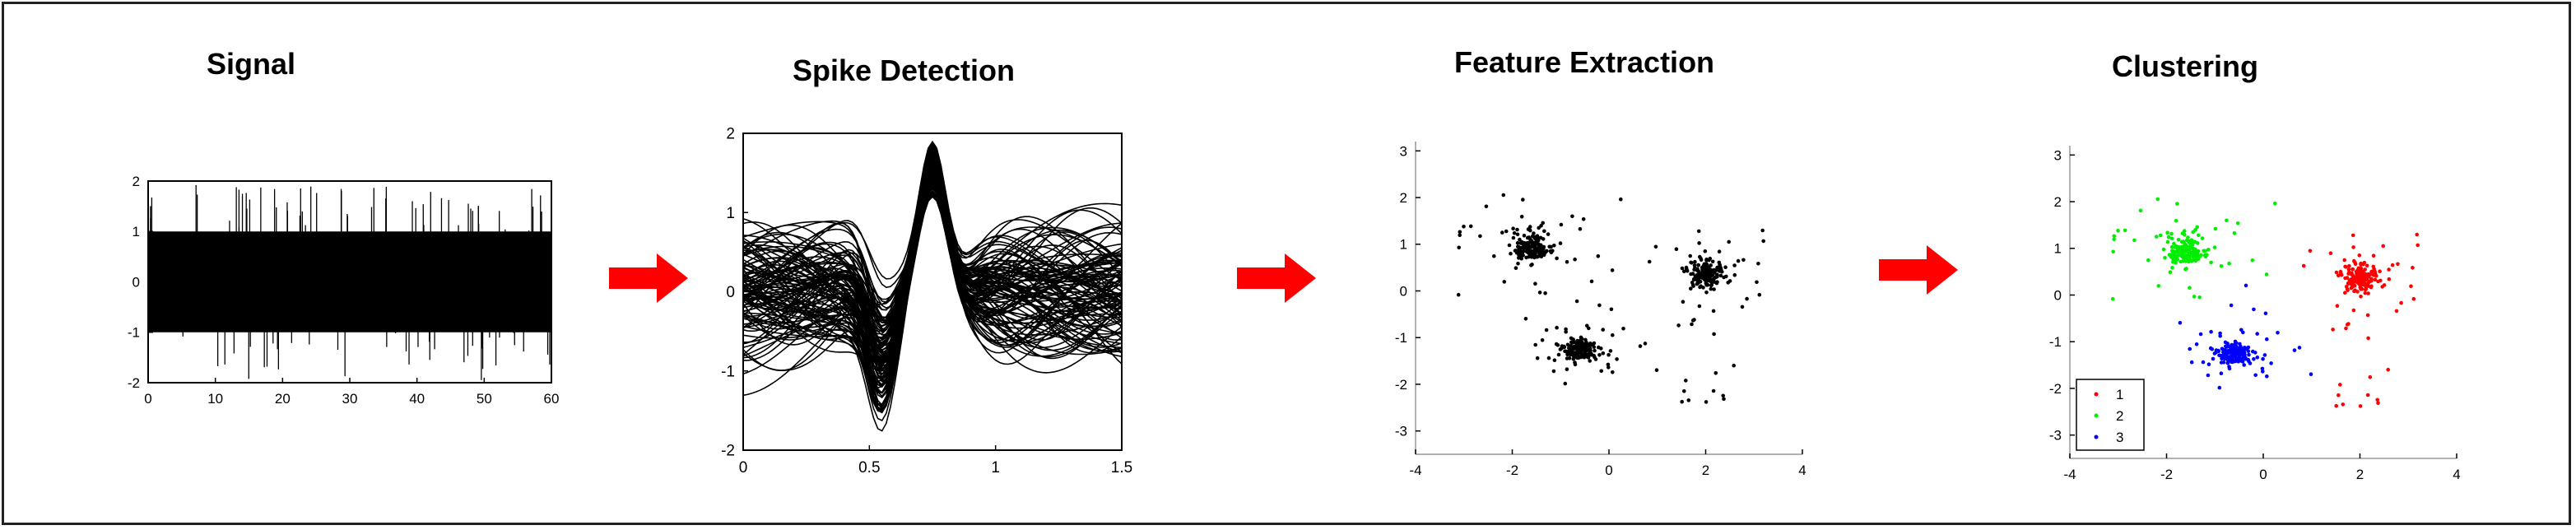 This screenshot has width=2576, height=530. Describe the element at coordinates (2185, 66) in the screenshot. I see `stage-title-clustering: Clustering` at that location.